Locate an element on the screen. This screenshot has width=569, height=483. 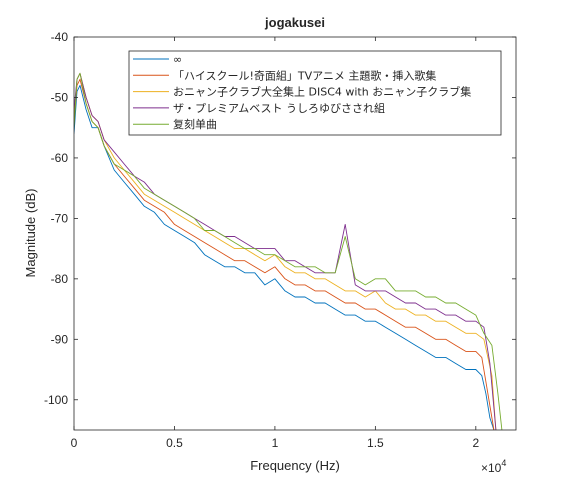
legend-label-1: ∞ is located at coordinates (177, 59).